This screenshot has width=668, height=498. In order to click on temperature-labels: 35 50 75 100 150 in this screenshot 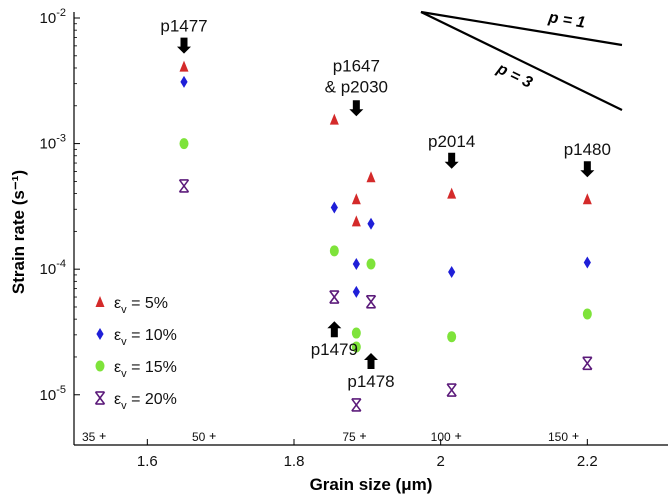, I will do `click(330, 437)`.